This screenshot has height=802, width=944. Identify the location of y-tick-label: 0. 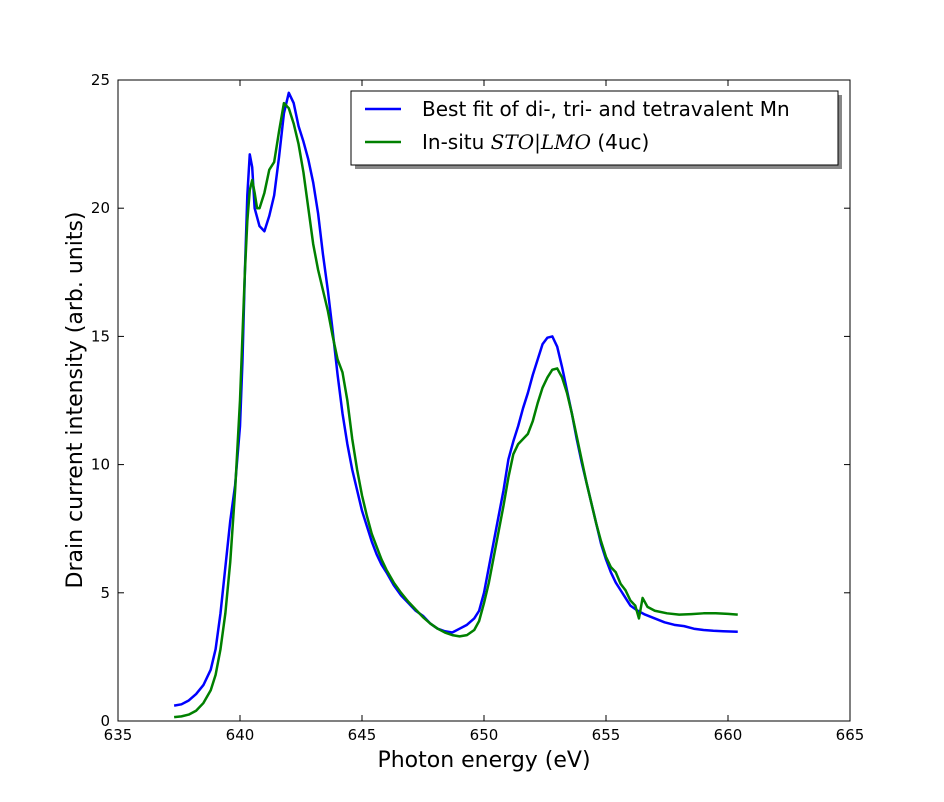
(105, 721).